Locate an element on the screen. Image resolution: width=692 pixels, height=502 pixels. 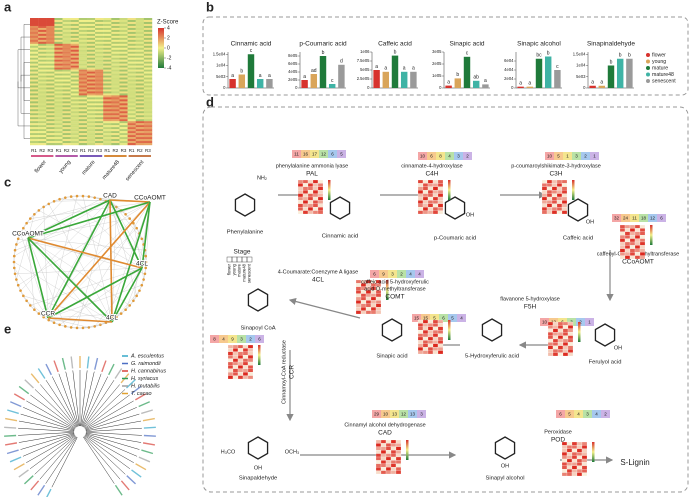
bar is located at coordinates (520, 87).